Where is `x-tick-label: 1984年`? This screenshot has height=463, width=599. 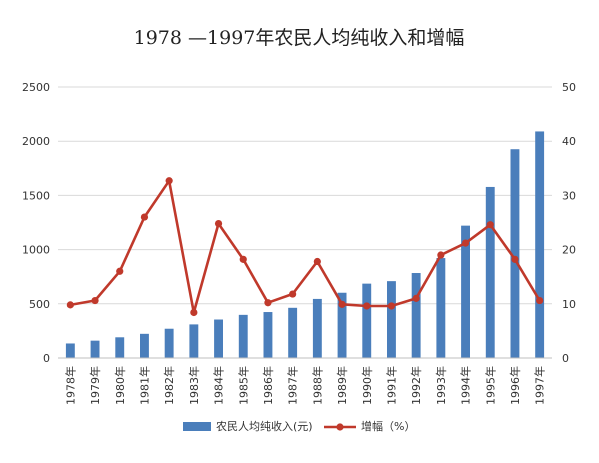 x-tick-label: 1984年 is located at coordinates (219, 385).